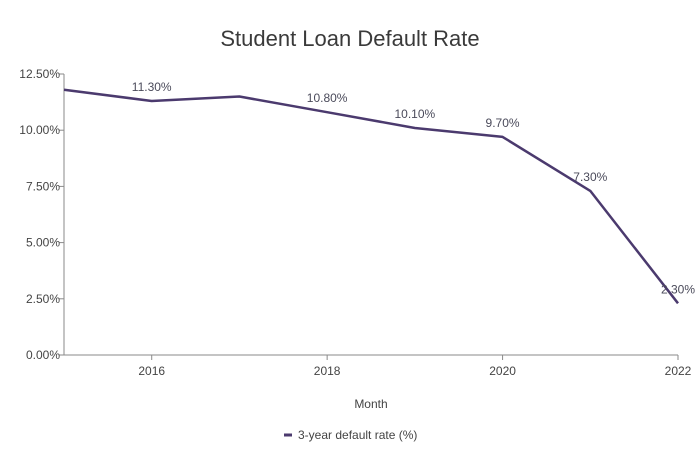 The width and height of the screenshot is (700, 471). I want to click on data-label: 10.80%, so click(327, 98).